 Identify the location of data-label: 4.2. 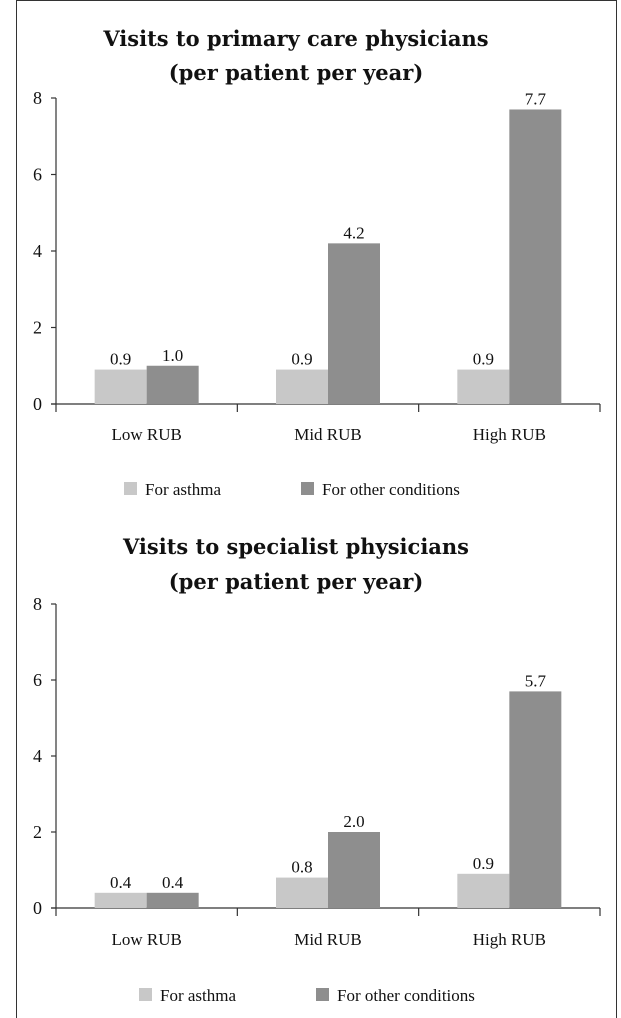
(353, 232).